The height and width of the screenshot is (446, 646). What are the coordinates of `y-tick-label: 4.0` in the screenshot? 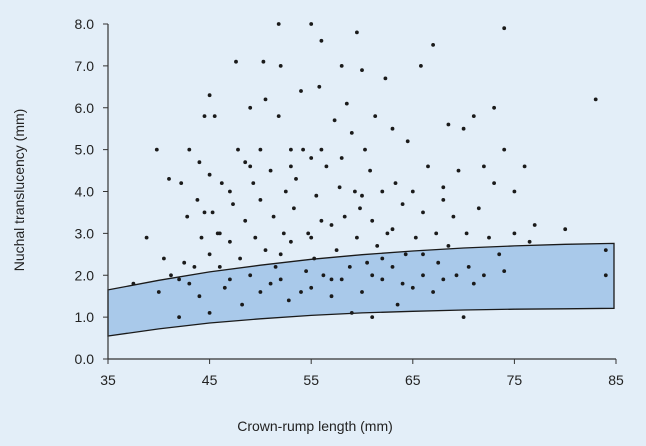 It's located at (85, 192).